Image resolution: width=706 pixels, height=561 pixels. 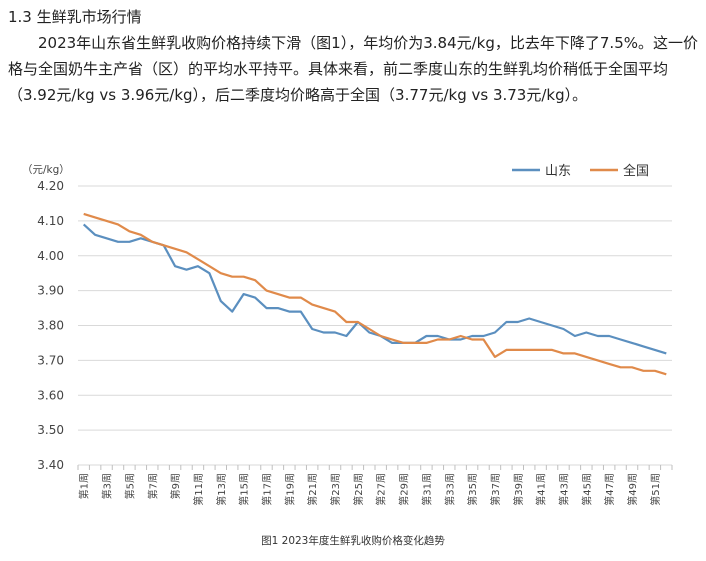 What do you see at coordinates (495, 489) in the screenshot?
I see `x-tick-label: 第37周` at bounding box center [495, 489].